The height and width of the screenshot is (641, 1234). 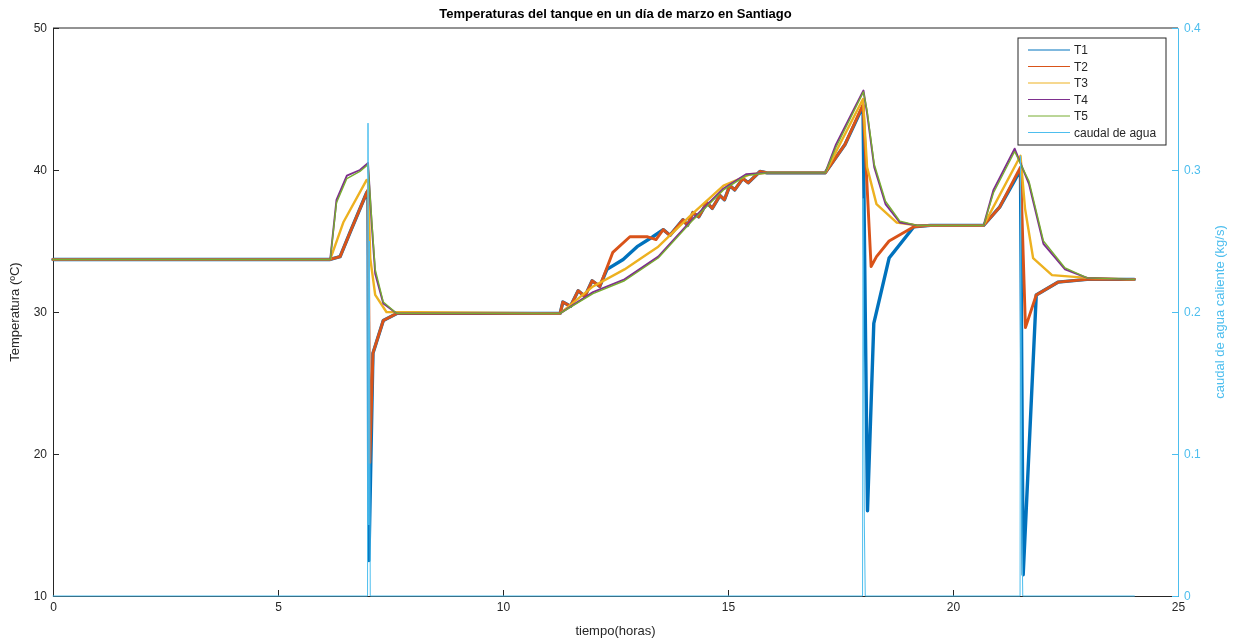 I want to click on legend-label: caudal de agua, so click(x=1115, y=132).